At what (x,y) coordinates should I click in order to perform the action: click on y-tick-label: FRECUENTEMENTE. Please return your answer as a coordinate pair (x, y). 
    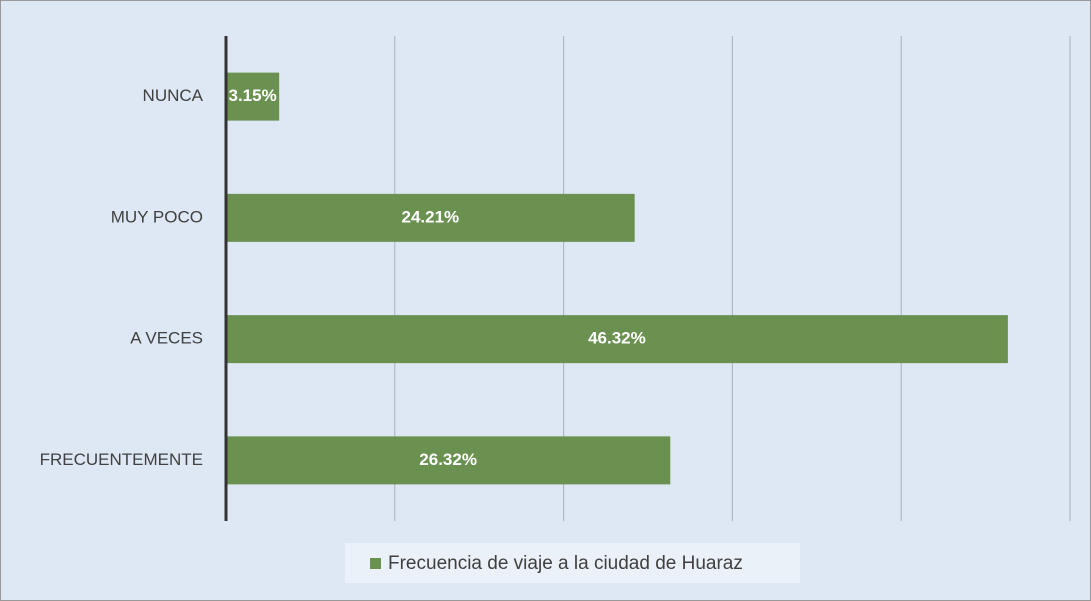
    Looking at the image, I should click on (121, 459).